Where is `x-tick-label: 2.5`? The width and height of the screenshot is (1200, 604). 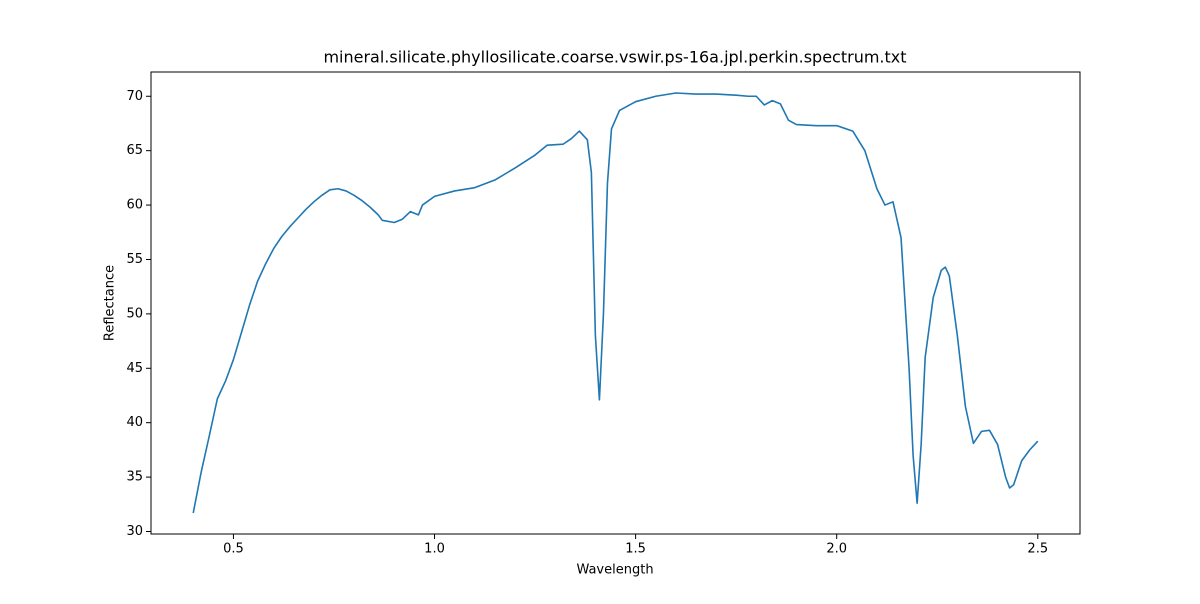
x-tick-label: 2.5 is located at coordinates (1037, 549).